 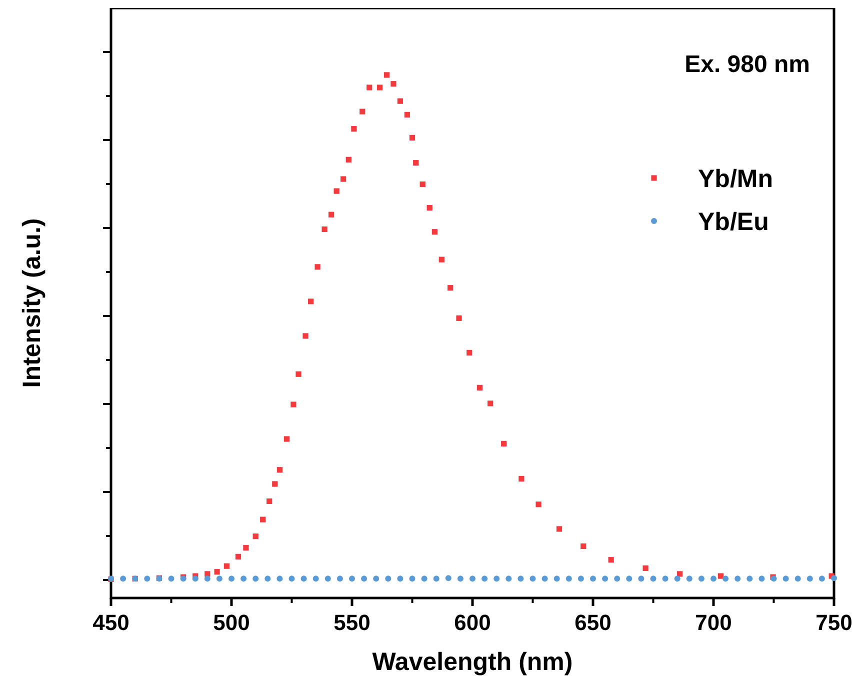 I want to click on x-tick-label: 750, so click(x=834, y=622).